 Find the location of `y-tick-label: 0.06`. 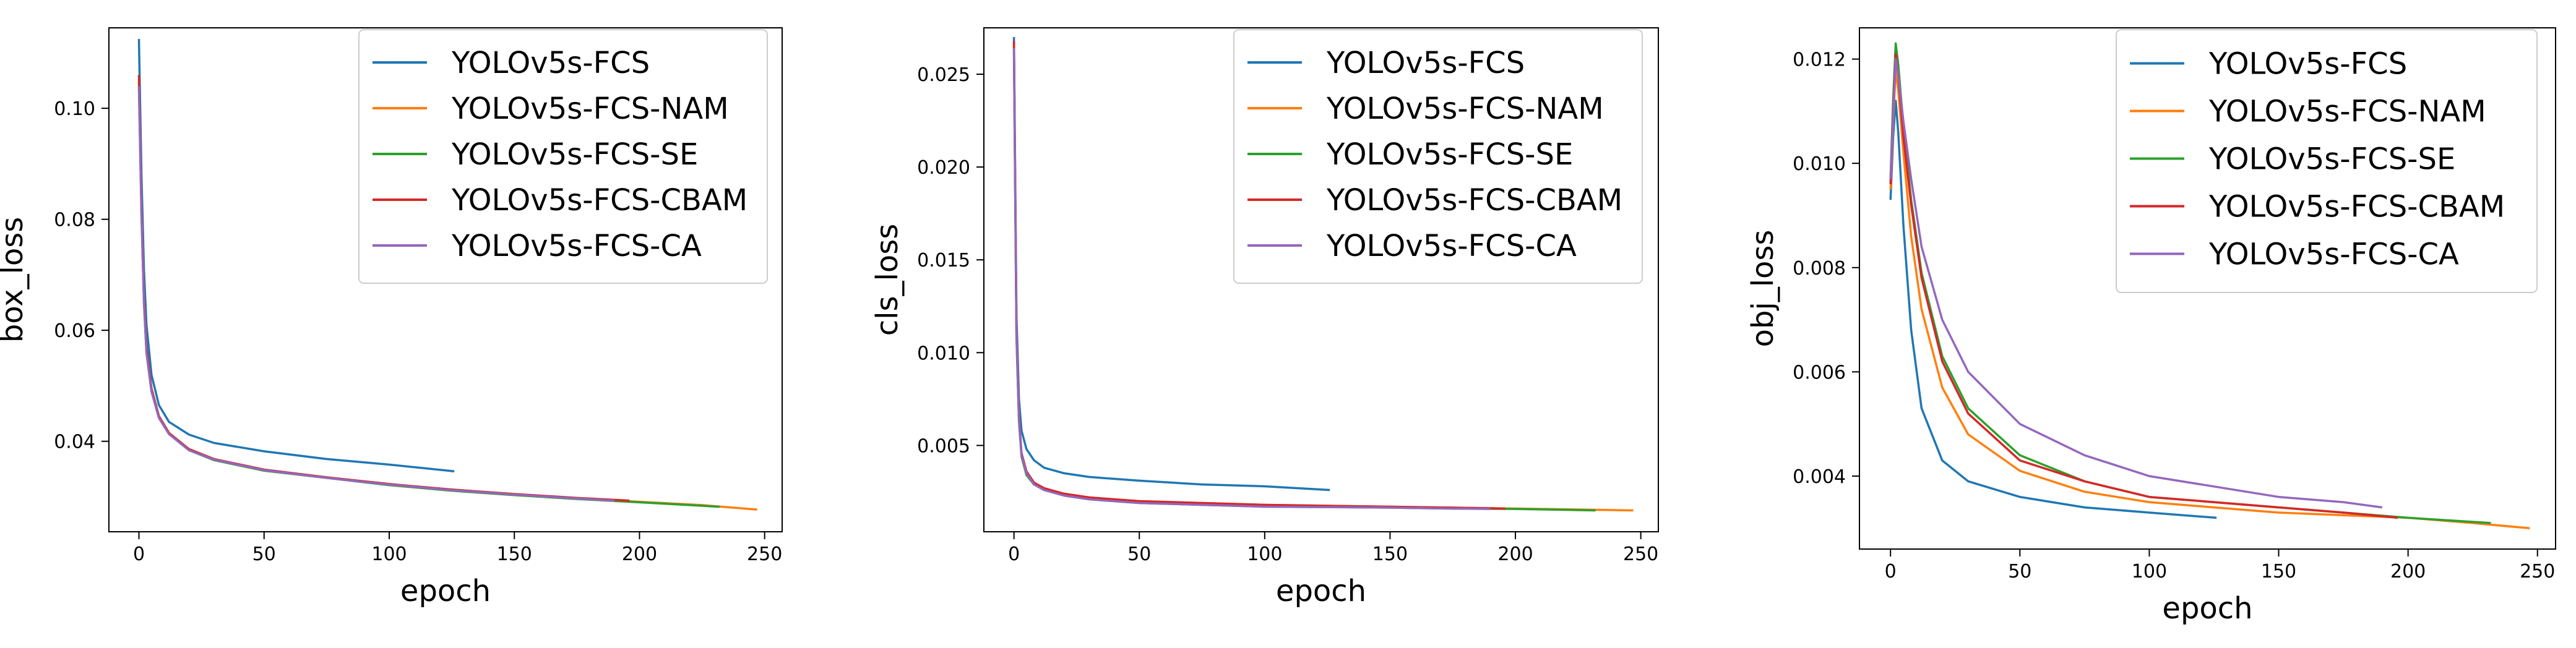

y-tick-label: 0.06 is located at coordinates (74, 331).